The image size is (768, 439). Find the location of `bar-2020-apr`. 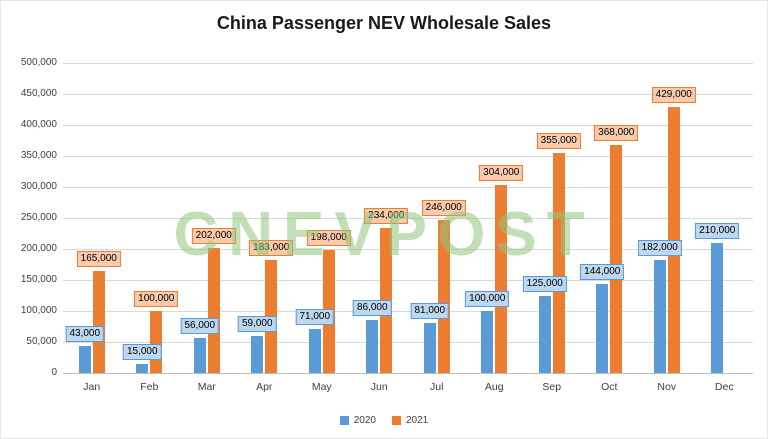

bar-2020-apr is located at coordinates (257, 354).